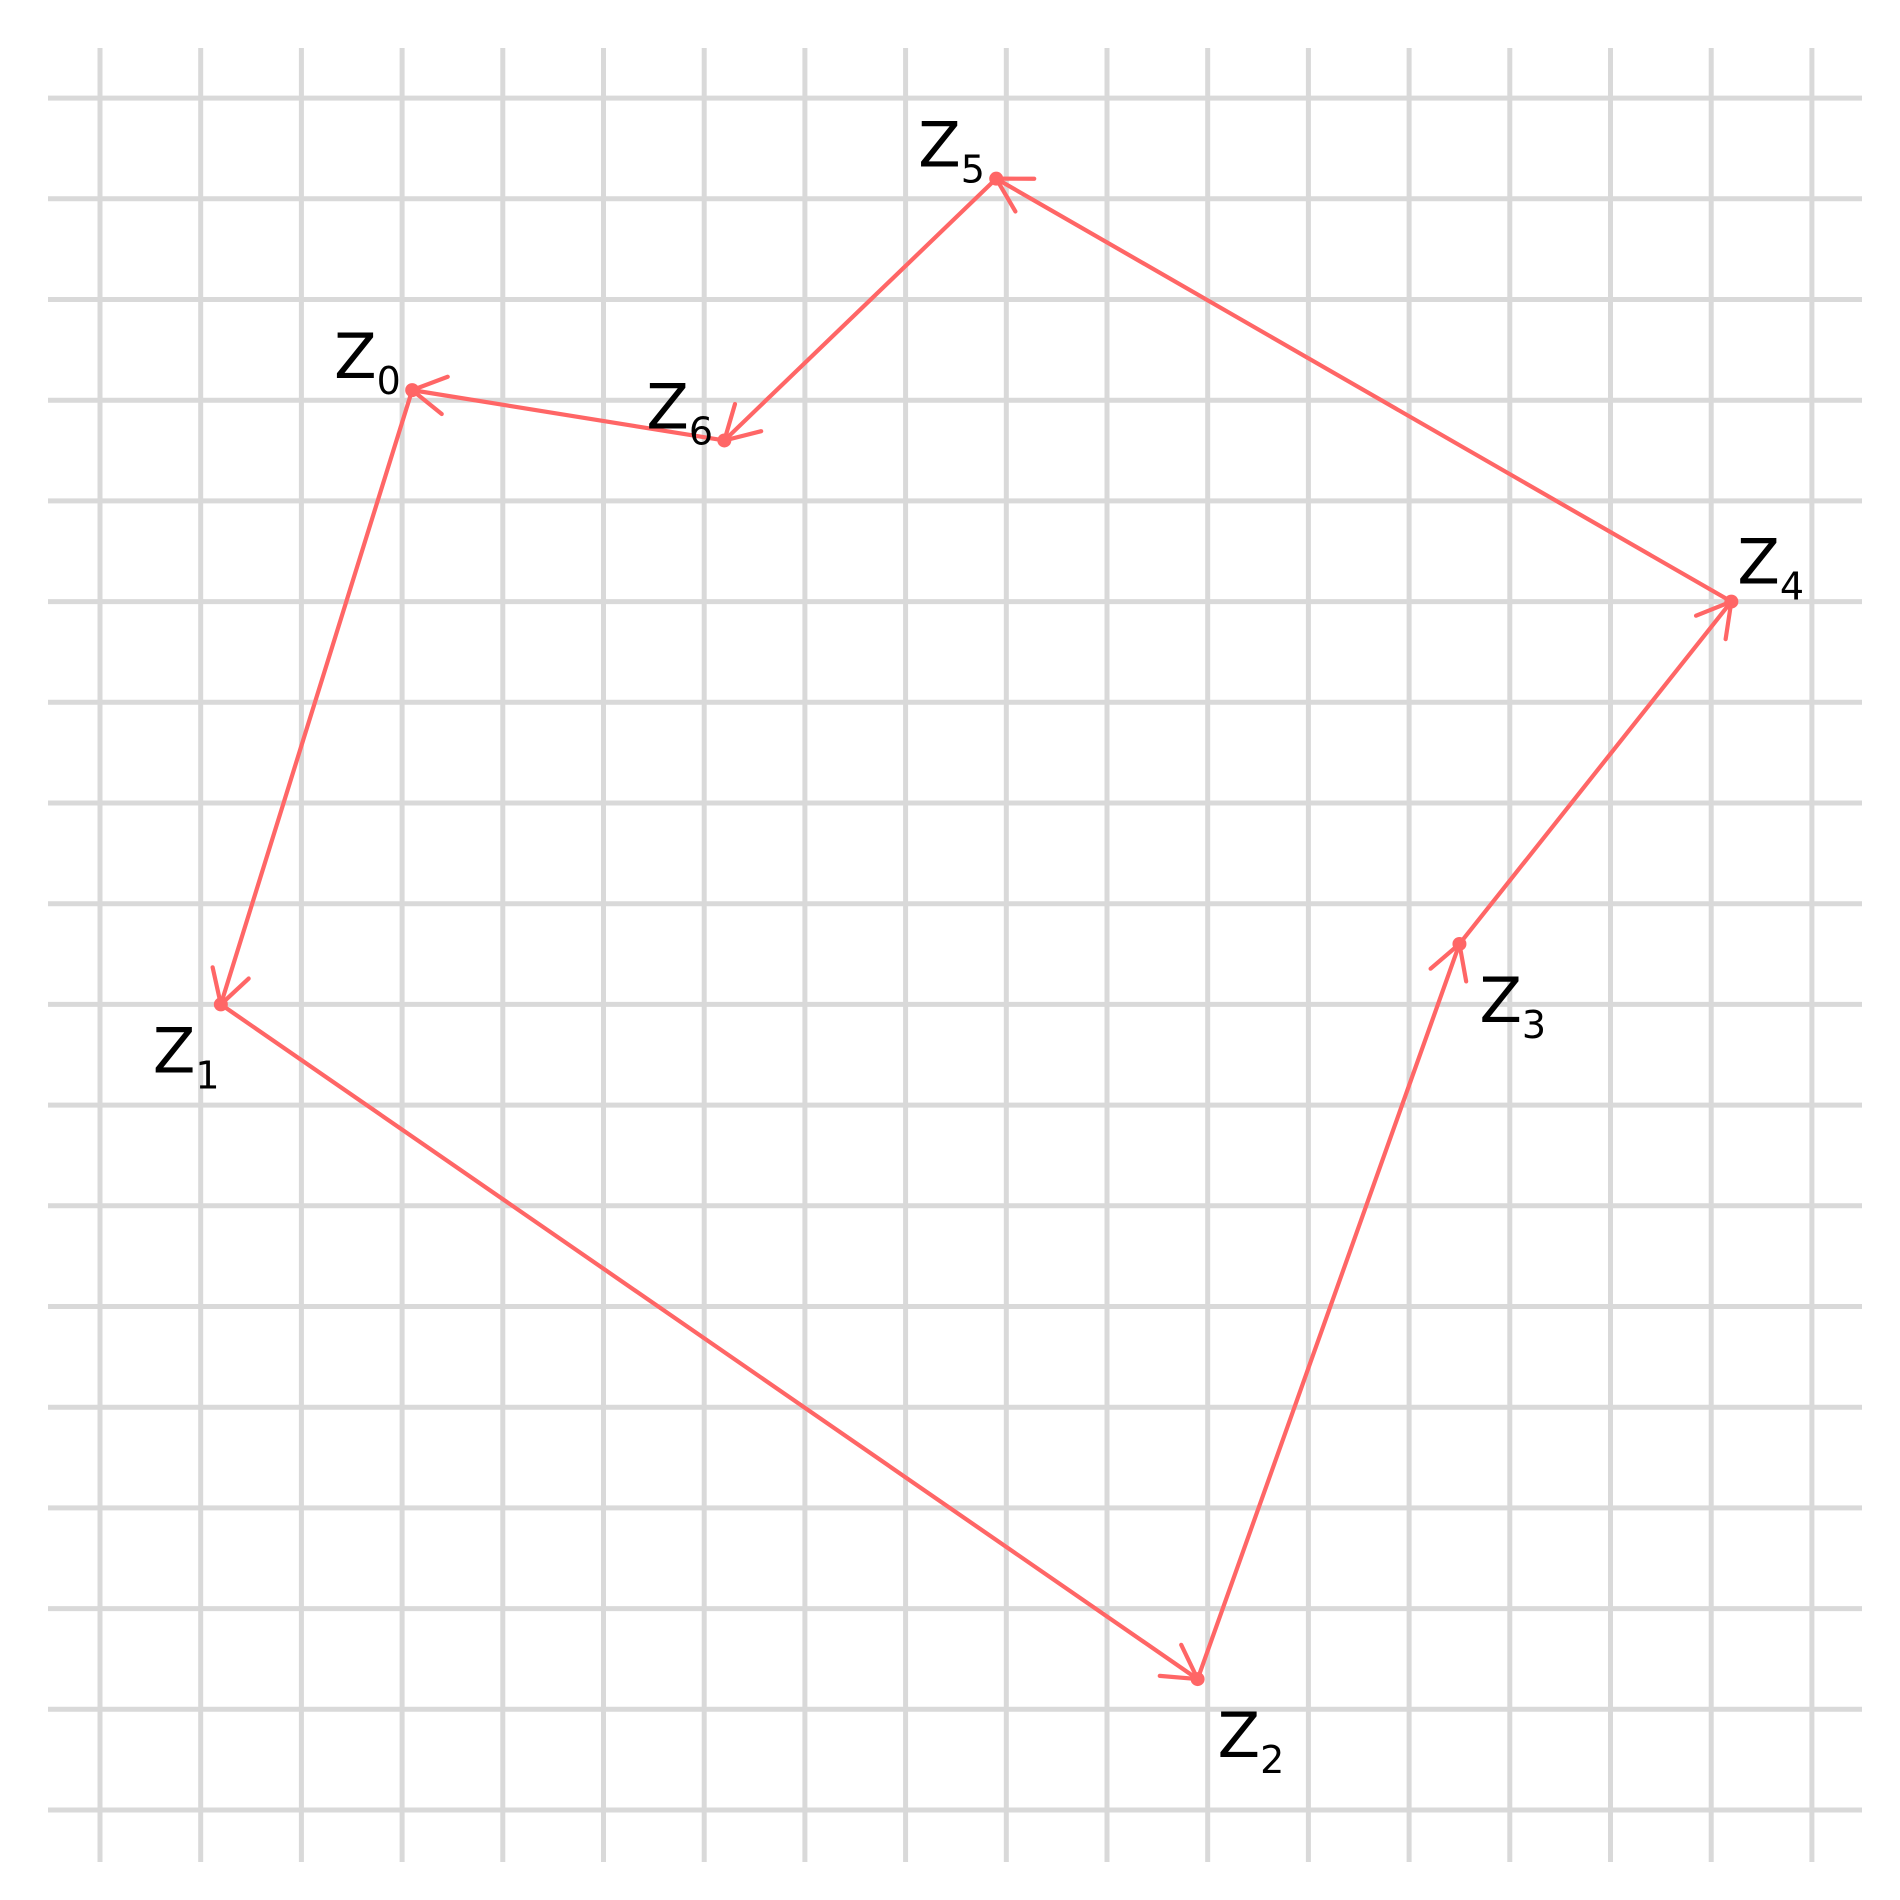 Image resolution: width=1900 pixels, height=1900 pixels. I want to click on label-Z1: Z1, so click(186, 1055).